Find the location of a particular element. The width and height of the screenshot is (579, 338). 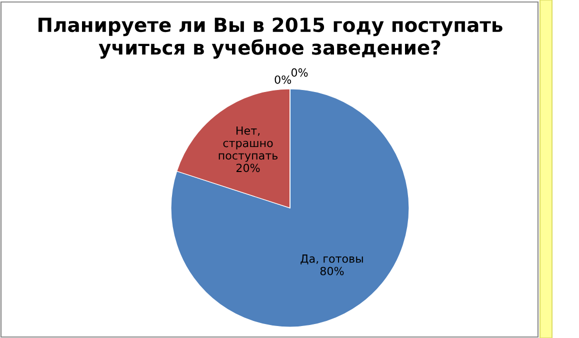

chart-title: Планируете ли Вы в 2015 году поступать учиться в учебное заведение? is located at coordinates (270, 38).